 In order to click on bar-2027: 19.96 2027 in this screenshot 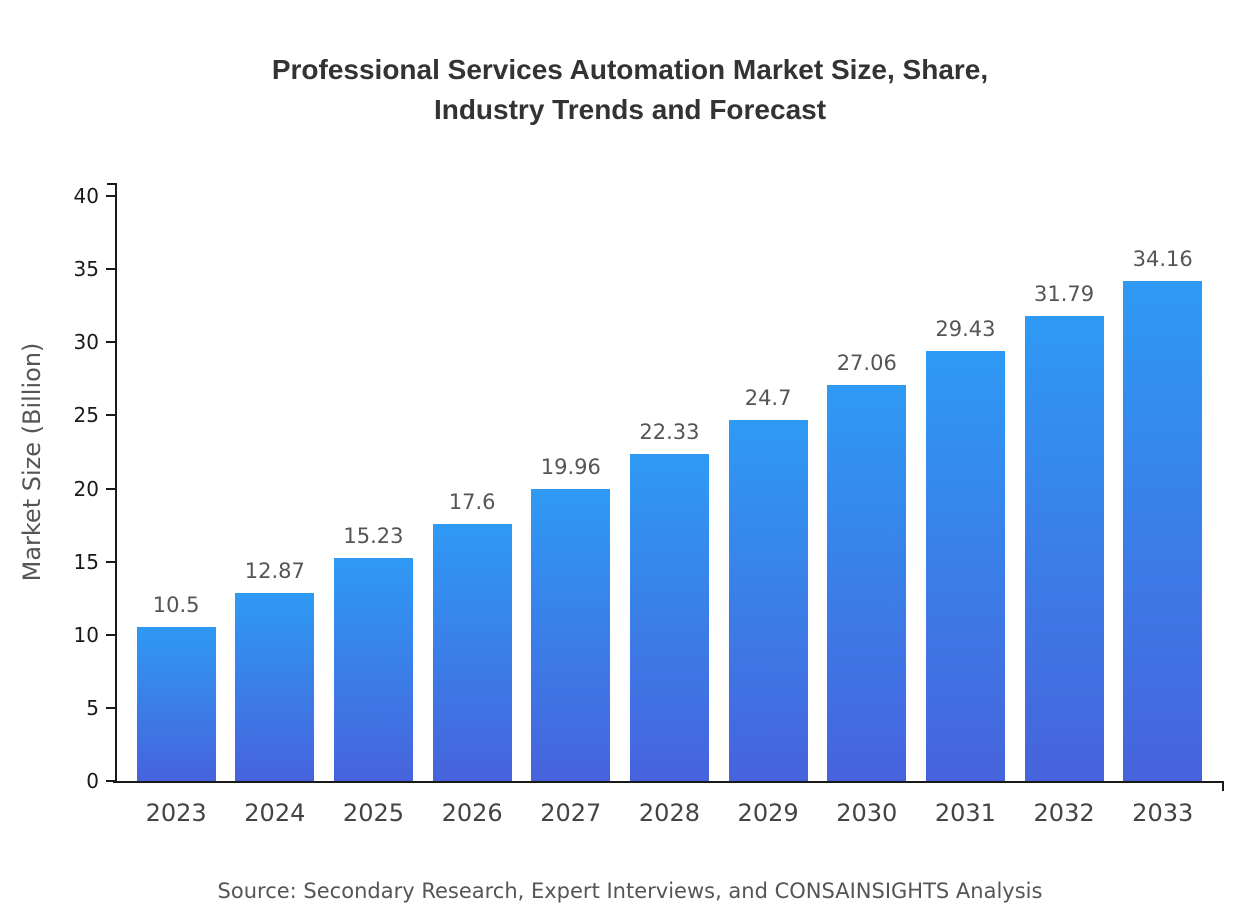, I will do `click(571, 641)`.